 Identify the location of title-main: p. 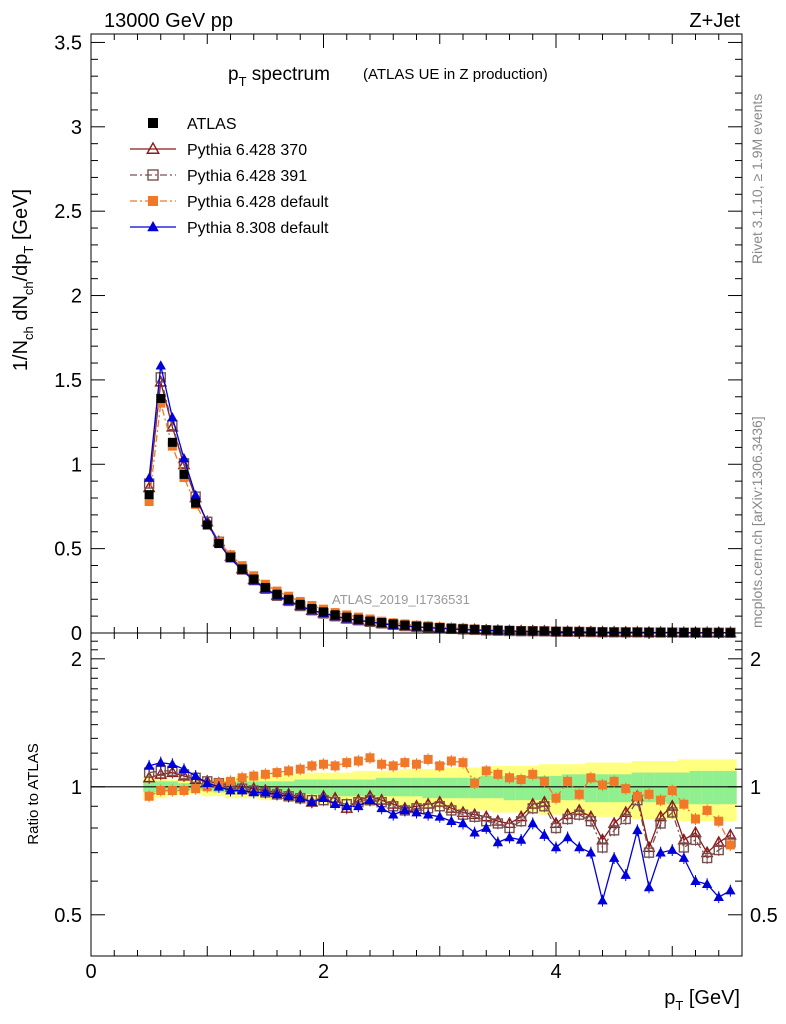
(233, 74).